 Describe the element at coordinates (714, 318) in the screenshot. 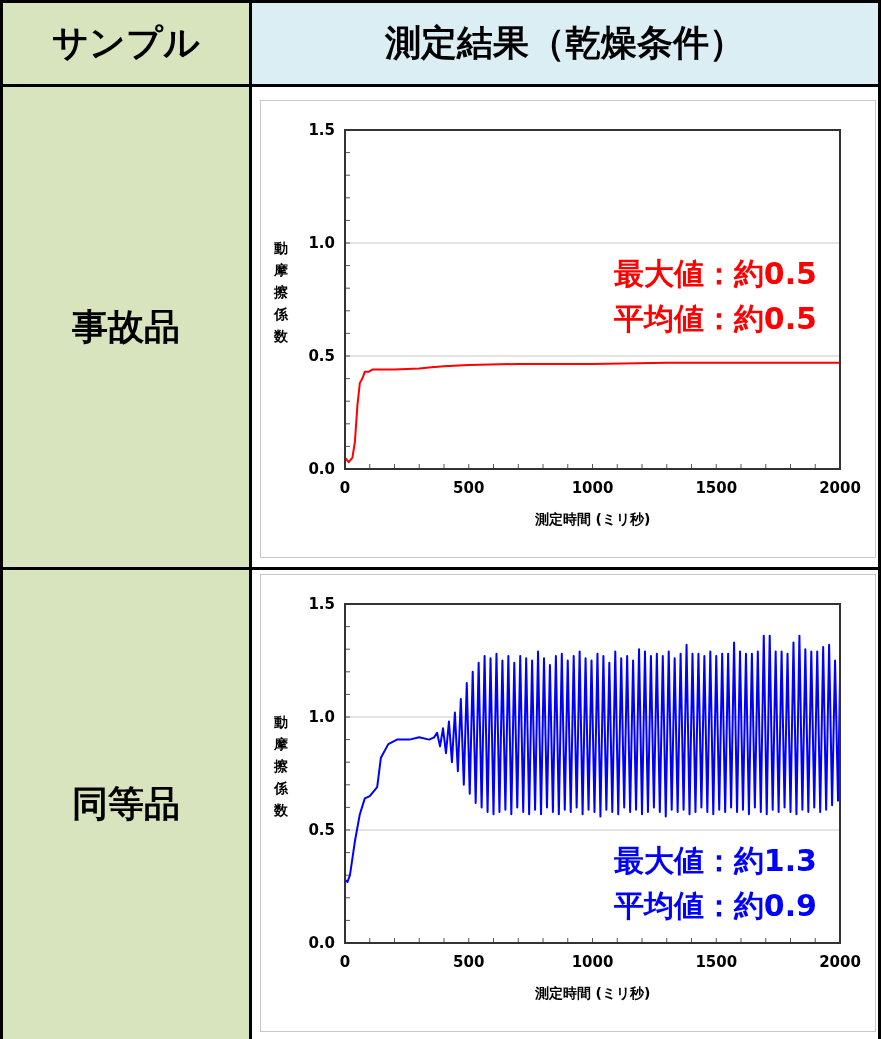

I see `annotation: 平均値：約0.5` at that location.